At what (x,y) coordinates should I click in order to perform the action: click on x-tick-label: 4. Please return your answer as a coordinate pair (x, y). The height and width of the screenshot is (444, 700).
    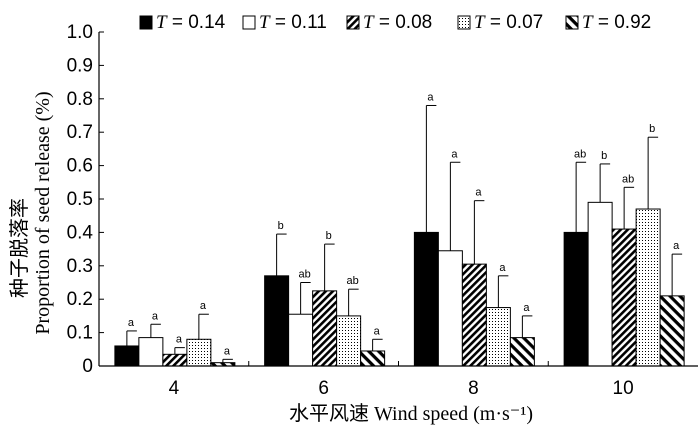
    Looking at the image, I should click on (174, 388).